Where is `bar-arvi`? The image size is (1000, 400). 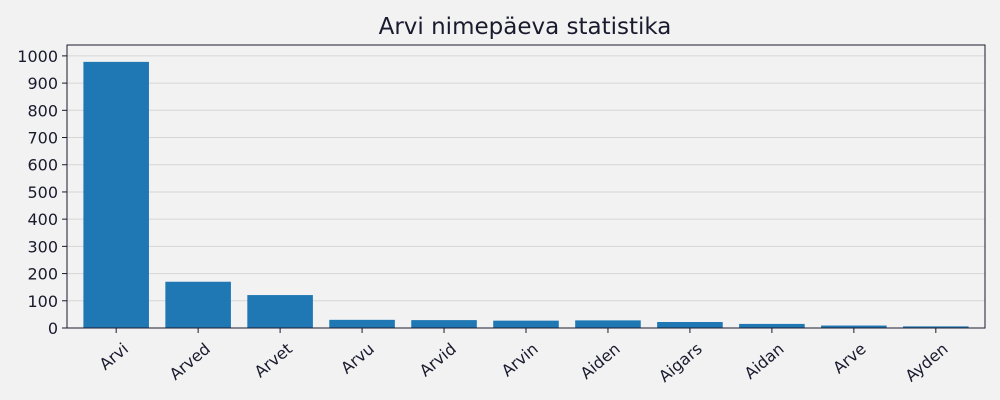
bar-arvi is located at coordinates (116, 194).